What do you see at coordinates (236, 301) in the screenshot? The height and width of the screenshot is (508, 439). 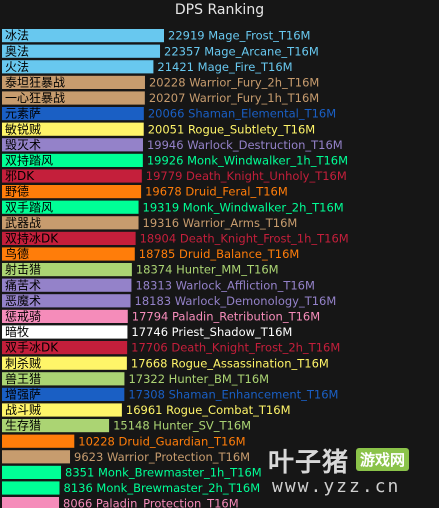 I see `bar-value-label: 18183 Warlock_Demonology_T16M` at bounding box center [236, 301].